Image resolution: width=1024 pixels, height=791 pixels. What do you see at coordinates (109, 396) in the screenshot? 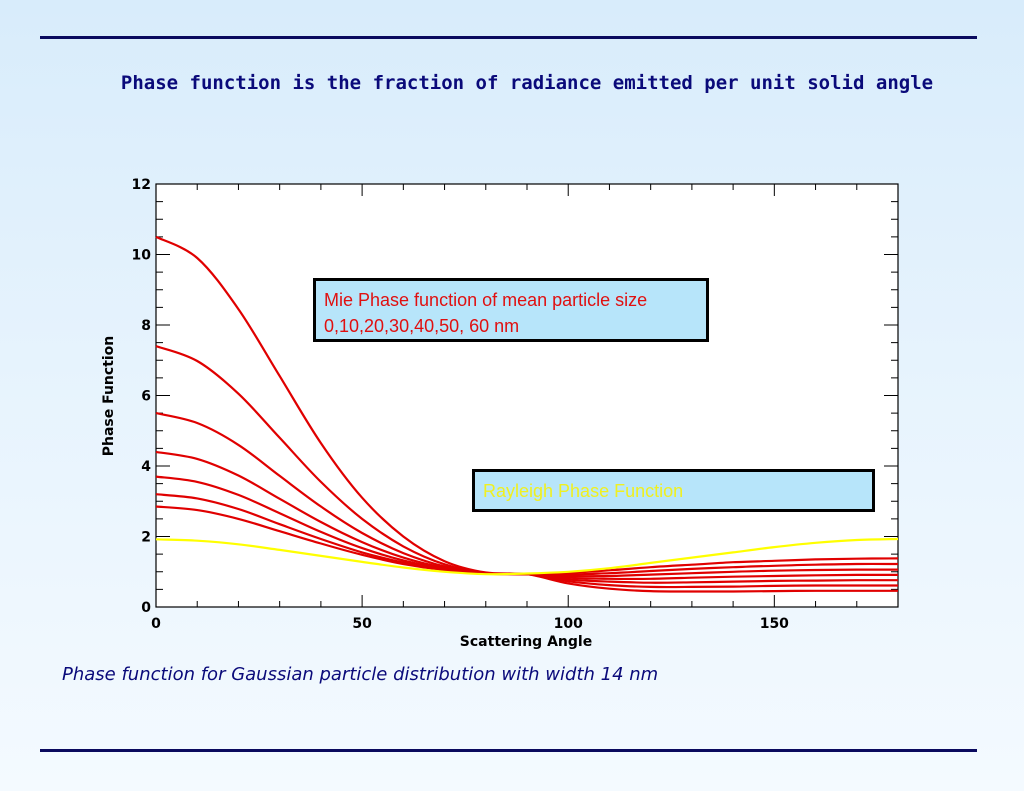
I see `y-axis-label: Phase Function` at bounding box center [109, 396].